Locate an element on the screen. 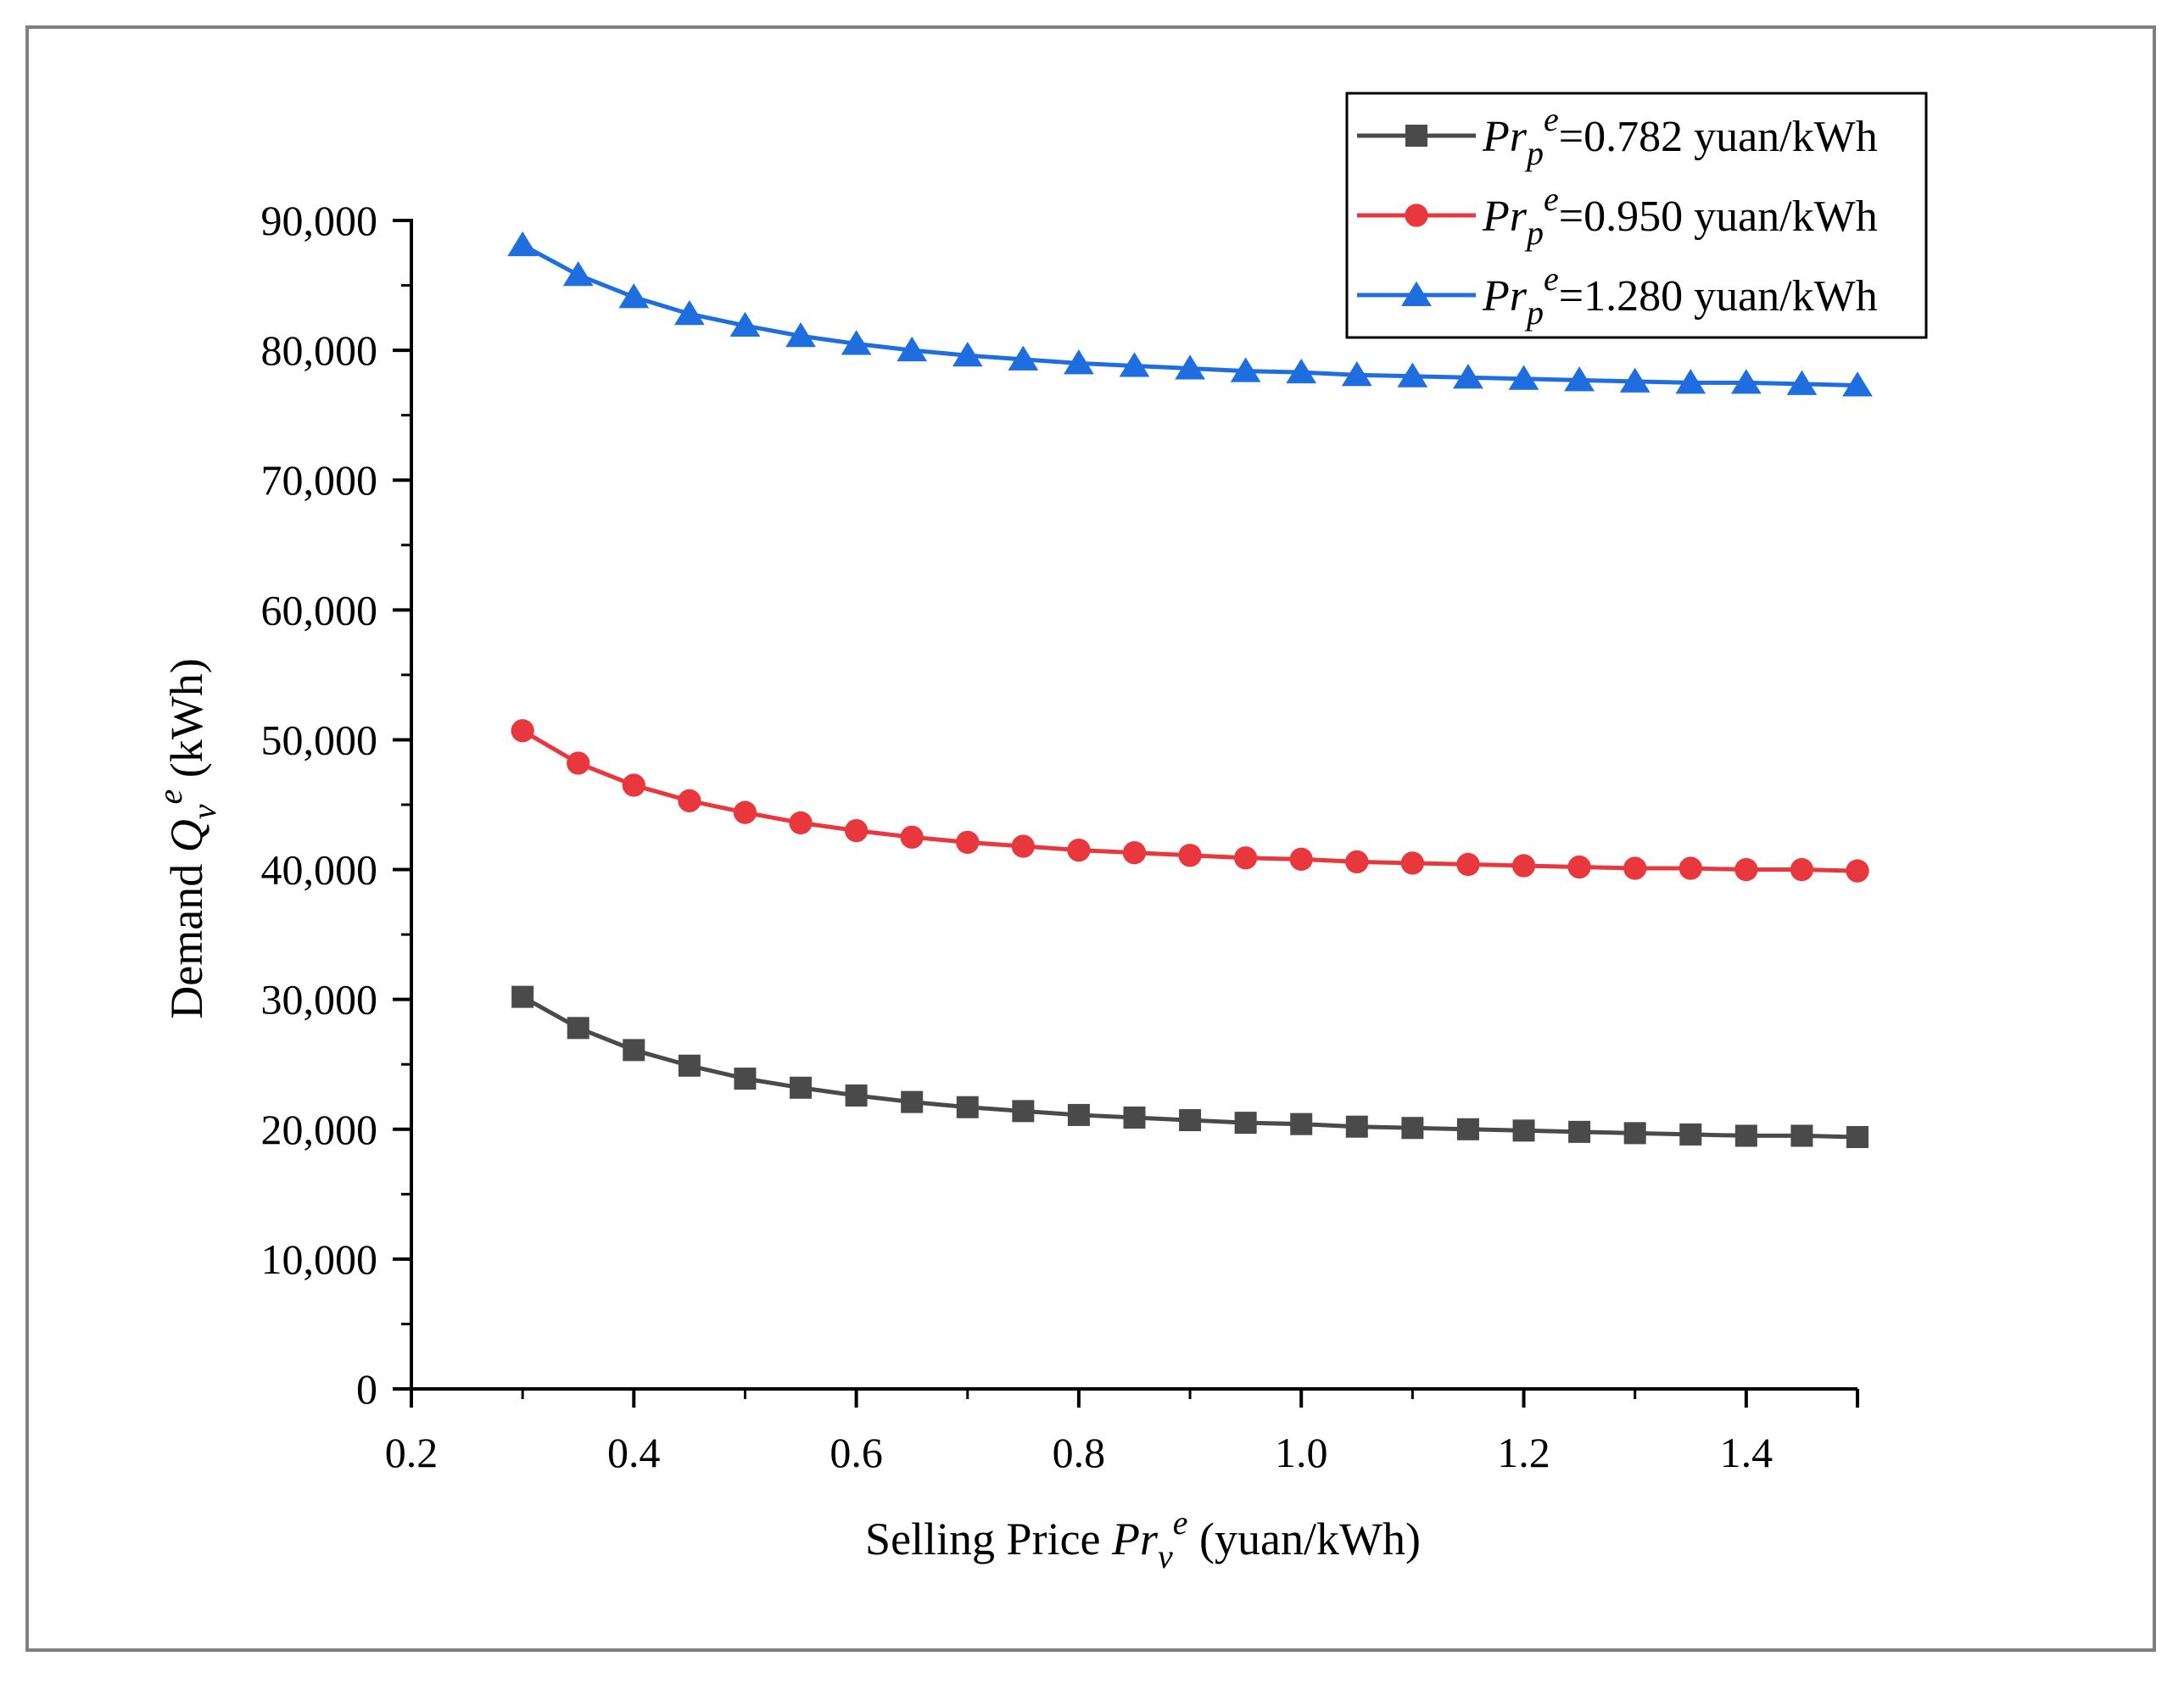  legend-rest: =0.782 yuan/kWh is located at coordinates (1719, 137).